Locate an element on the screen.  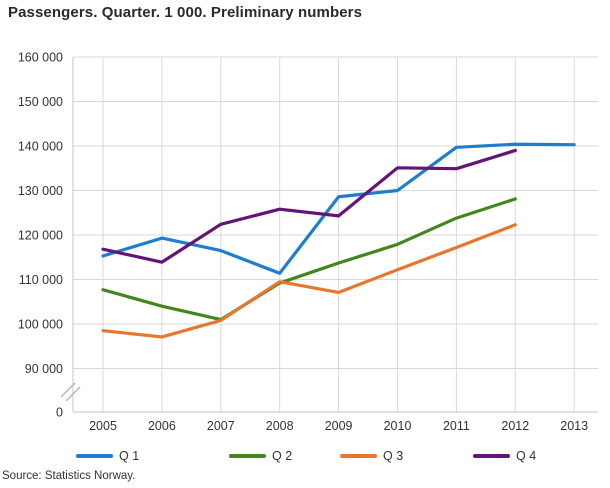
y-axis-tick-label: 110 000 is located at coordinates (41, 280).